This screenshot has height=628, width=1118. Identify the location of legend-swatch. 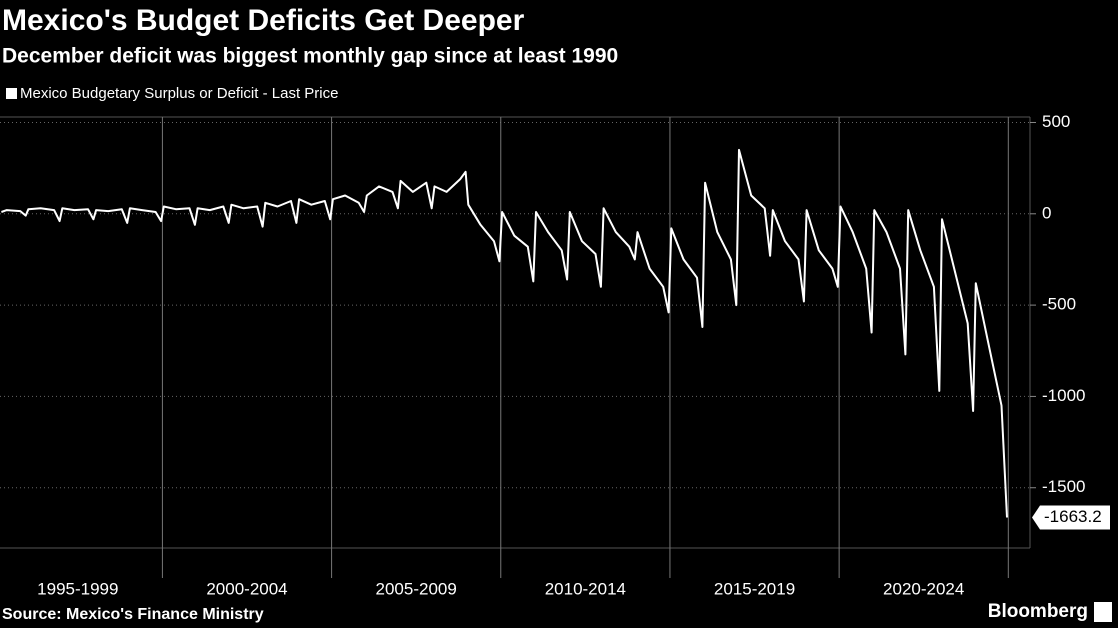
(11, 93).